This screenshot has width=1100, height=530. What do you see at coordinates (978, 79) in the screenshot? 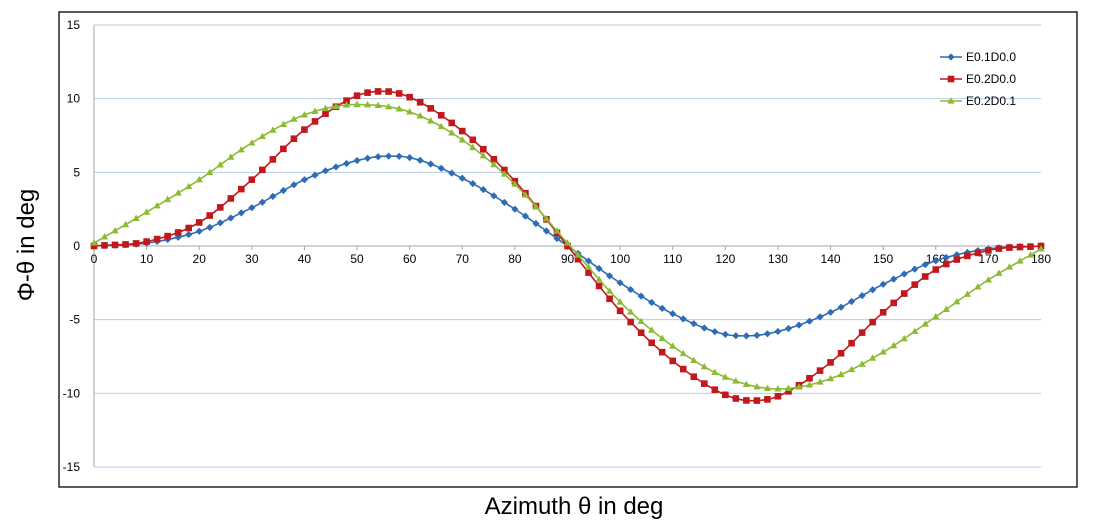
I see `legend: E0.1D0.0 E0.2D0.0 E0.2D0.1` at bounding box center [978, 79].